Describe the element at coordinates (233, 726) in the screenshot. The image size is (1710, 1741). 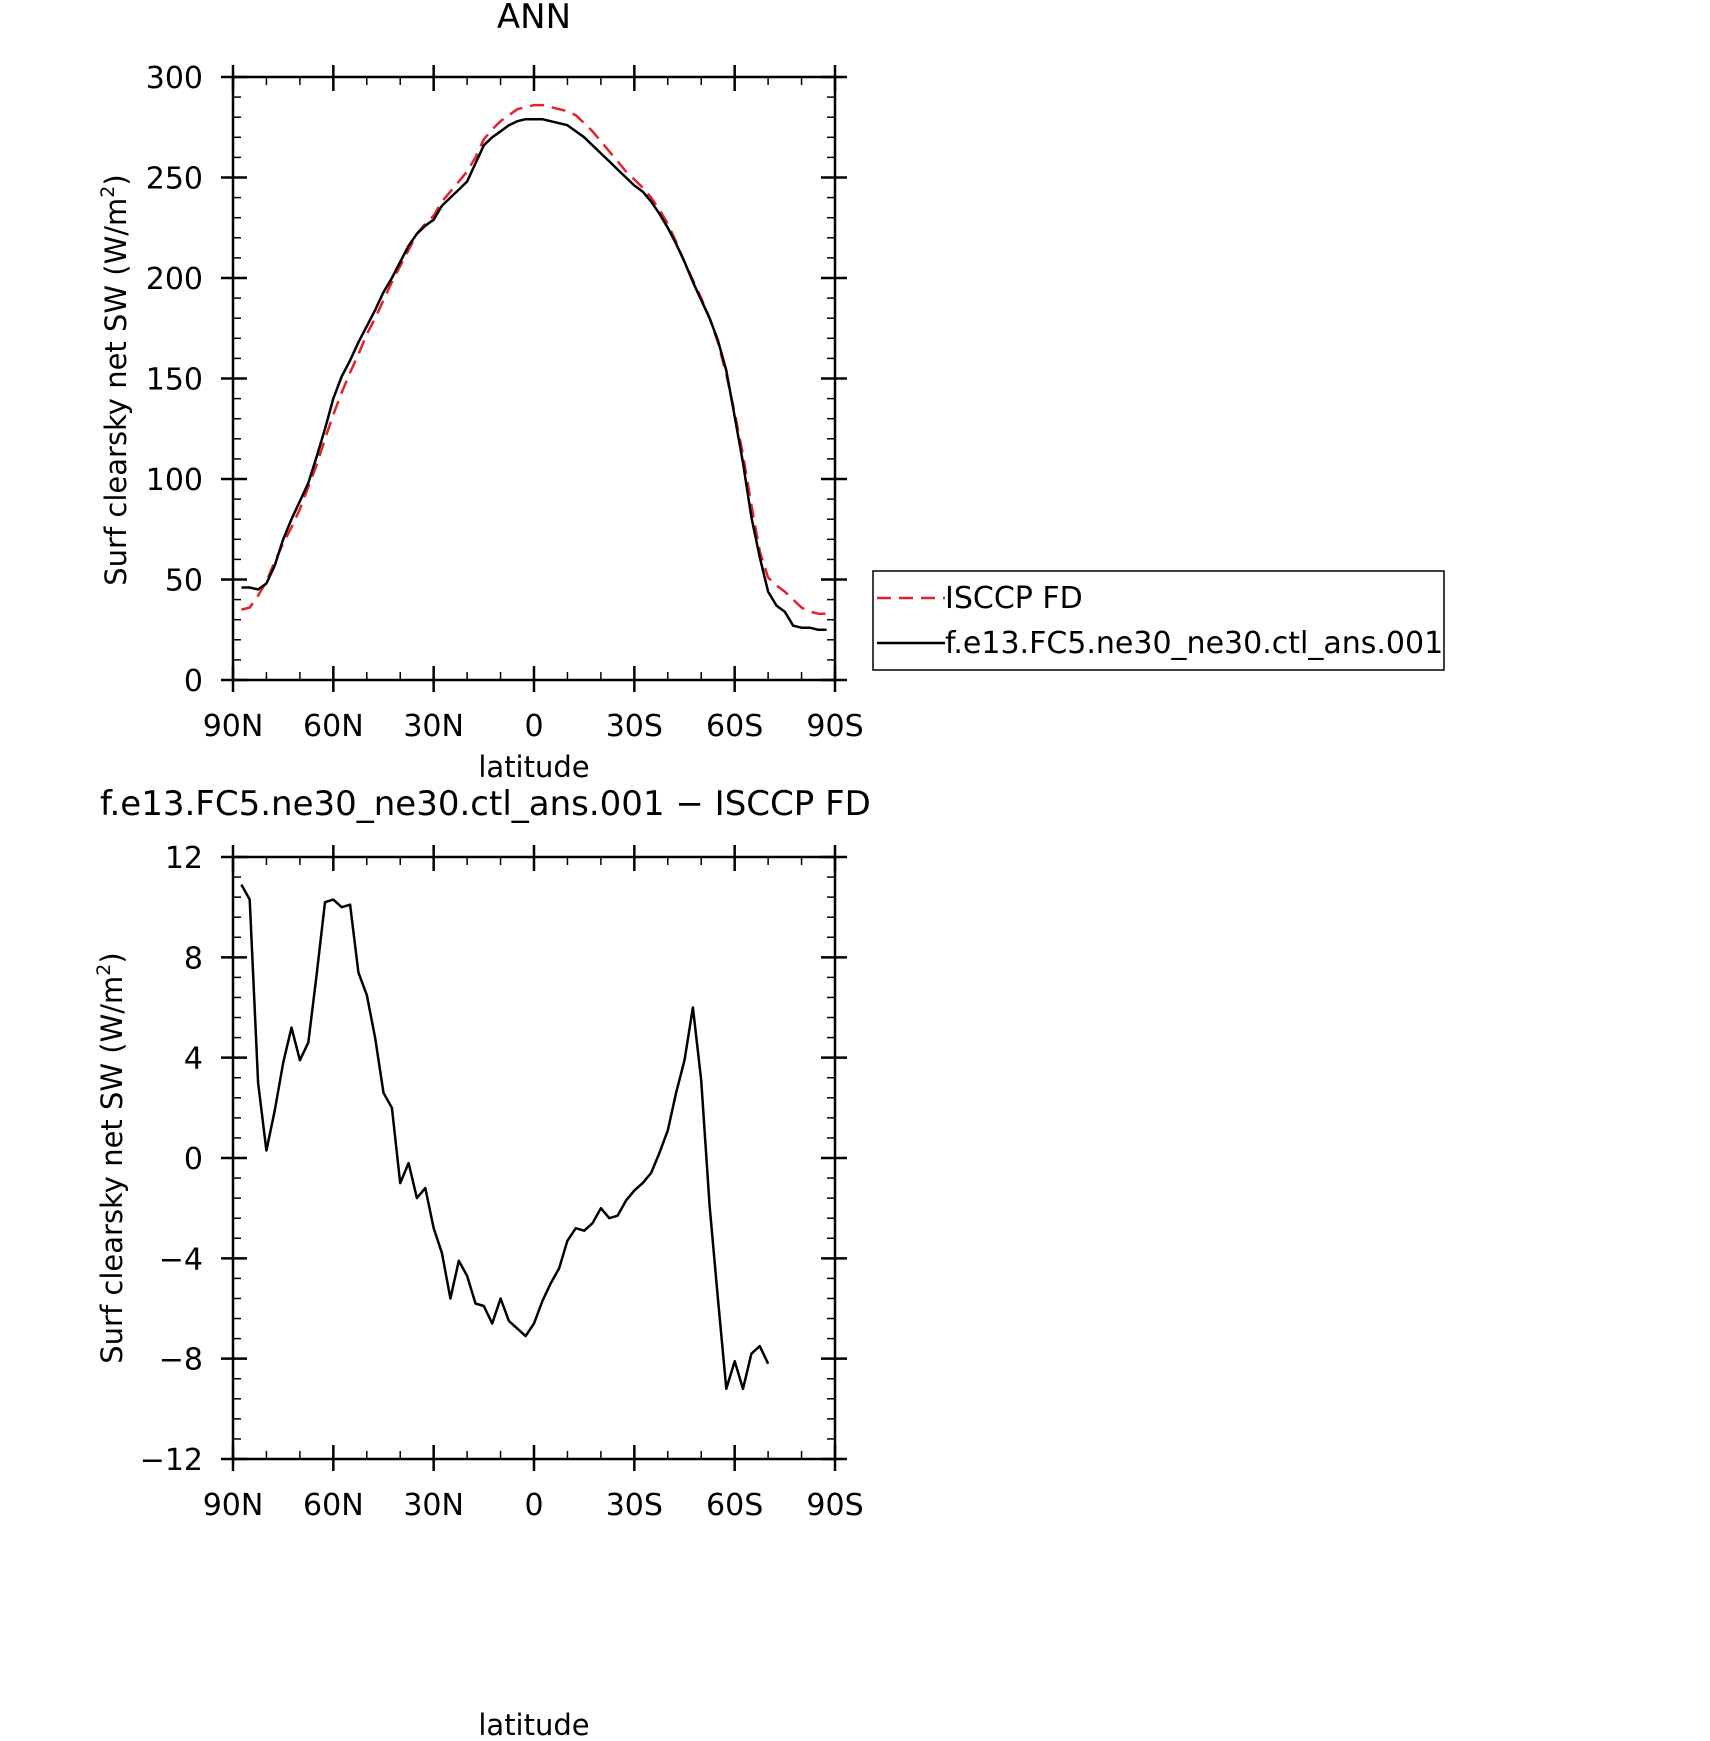
I see `top-x-tick-label: 90N` at that location.